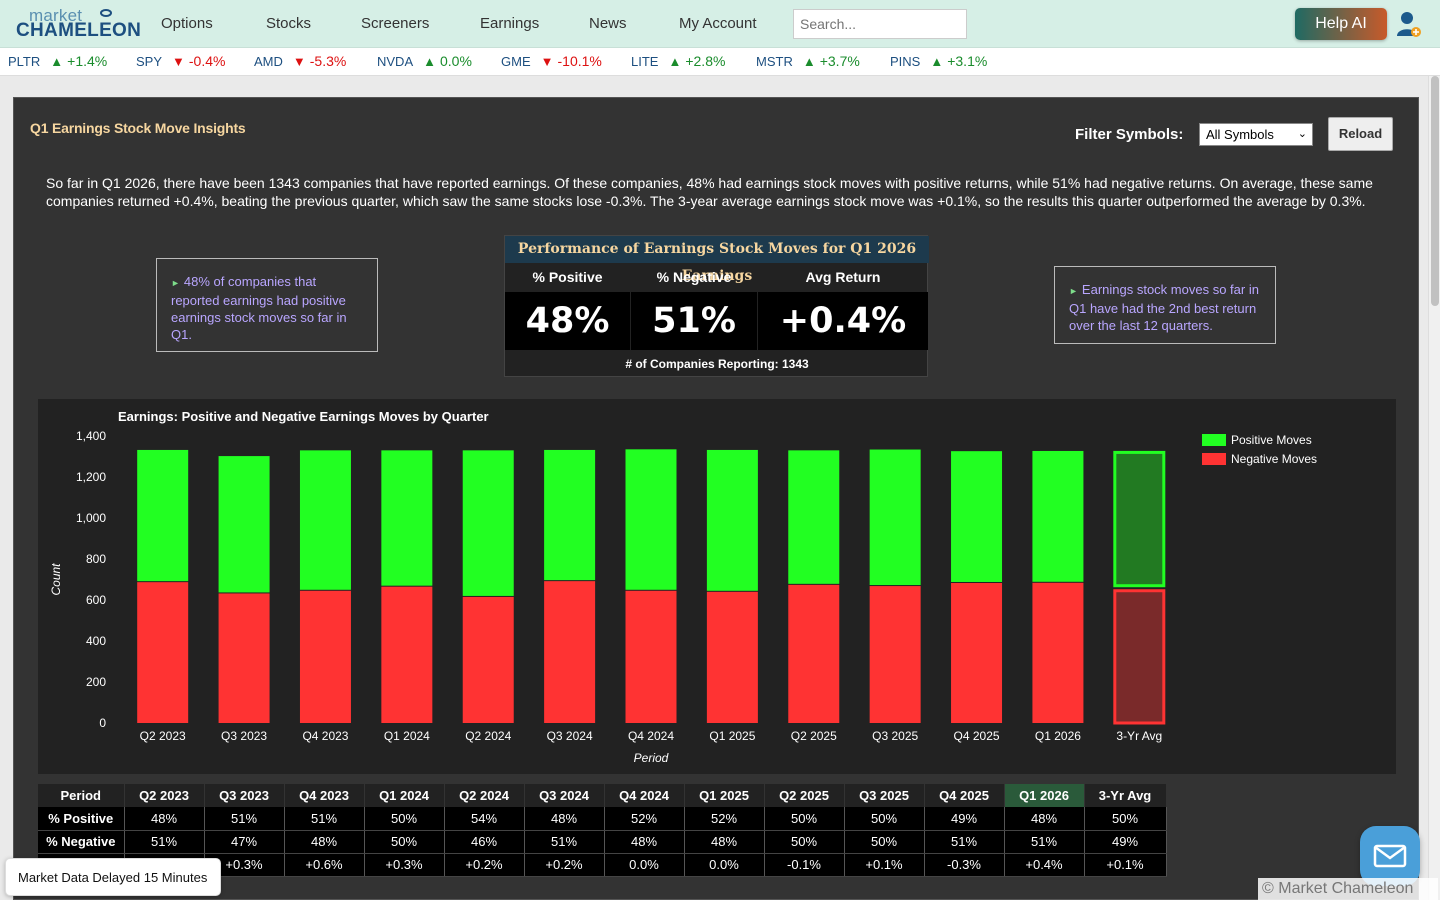 The width and height of the screenshot is (1440, 900). I want to click on x-tick-label: Q2 2024, so click(488, 736).